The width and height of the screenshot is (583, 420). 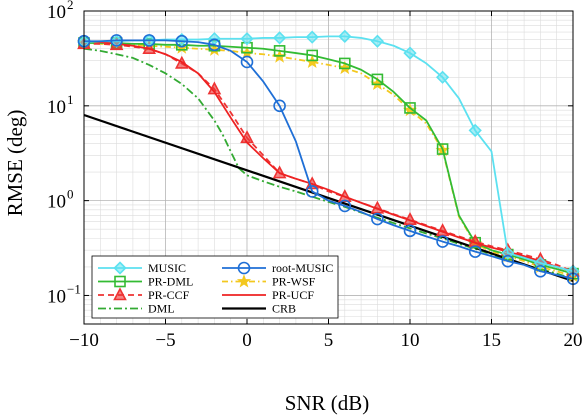 What do you see at coordinates (70, 99) in the screenshot?
I see `y-tick-label-exponent: 1` at bounding box center [70, 99].